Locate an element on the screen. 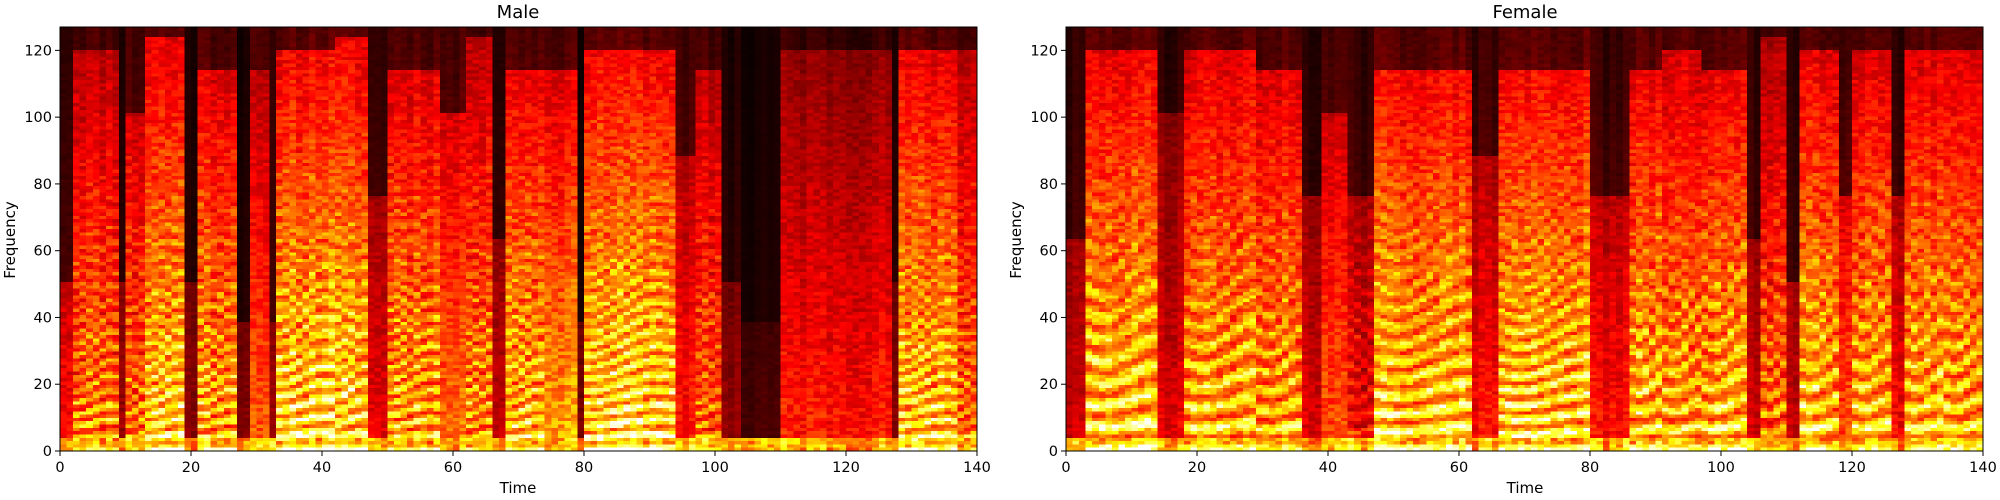 The height and width of the screenshot is (500, 2000). female-y-tick-label: 0 is located at coordinates (1053, 452).